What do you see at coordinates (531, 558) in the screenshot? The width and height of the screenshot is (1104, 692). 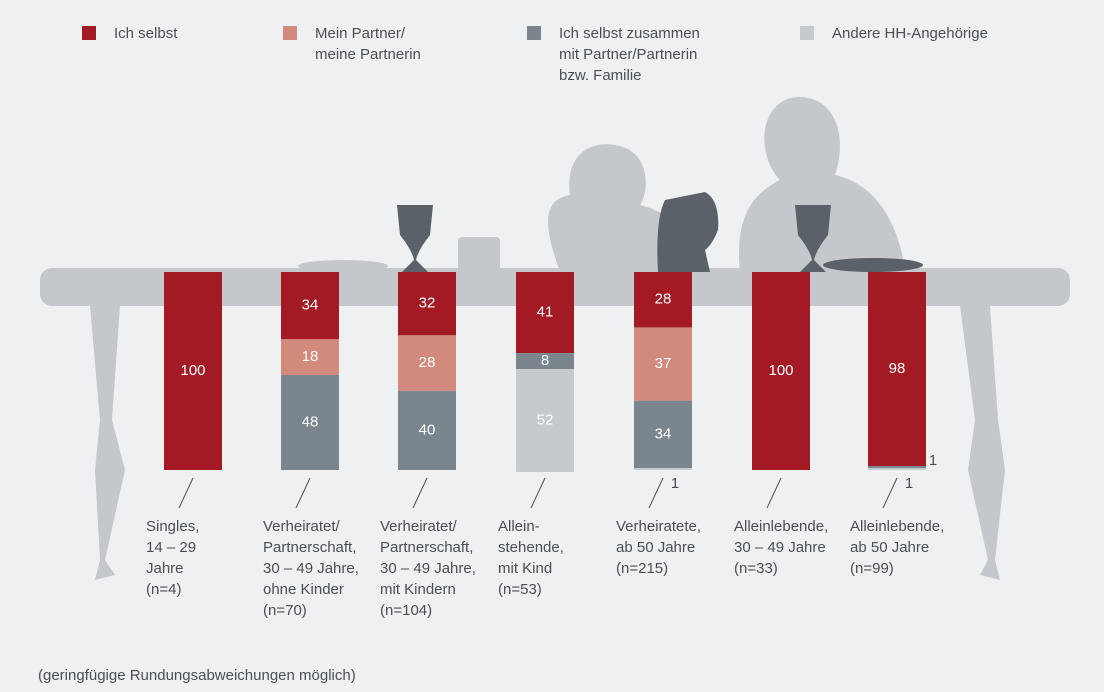 I see `category-label: Allein-stehende, mit Kind (n=53)` at bounding box center [531, 558].